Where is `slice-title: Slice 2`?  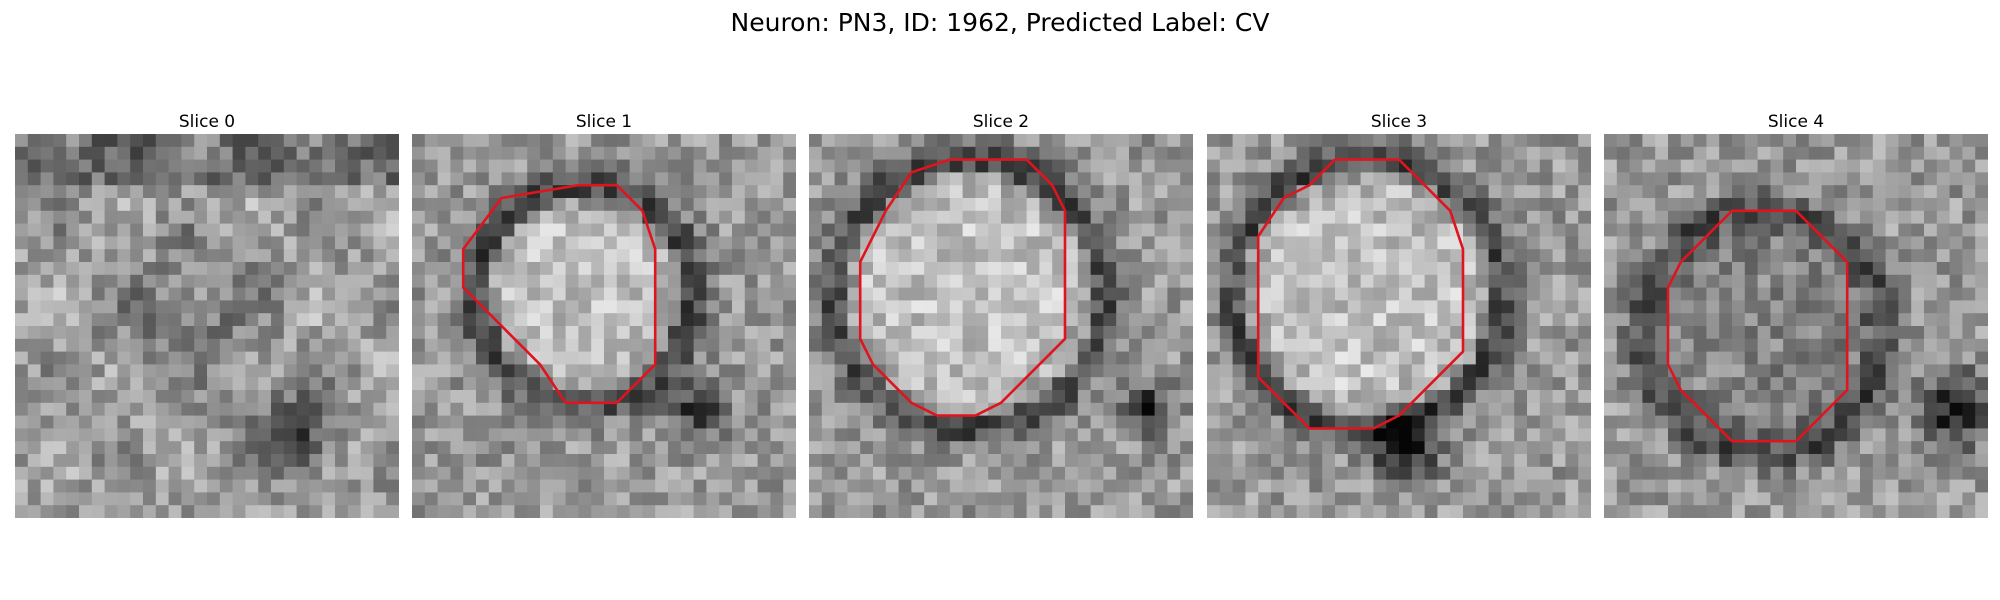
slice-title: Slice 2 is located at coordinates (1001, 122).